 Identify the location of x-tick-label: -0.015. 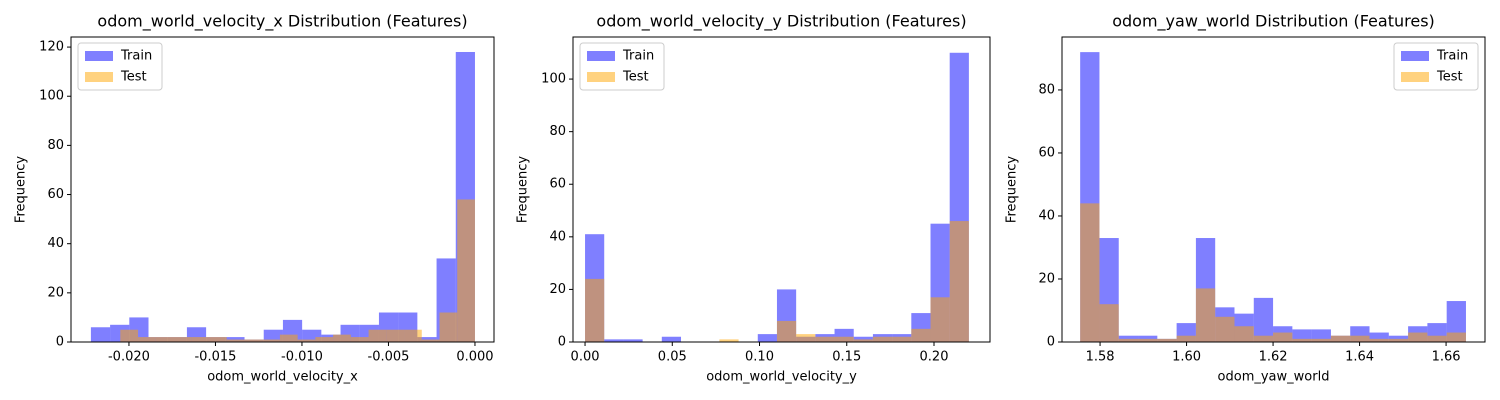
(215, 357).